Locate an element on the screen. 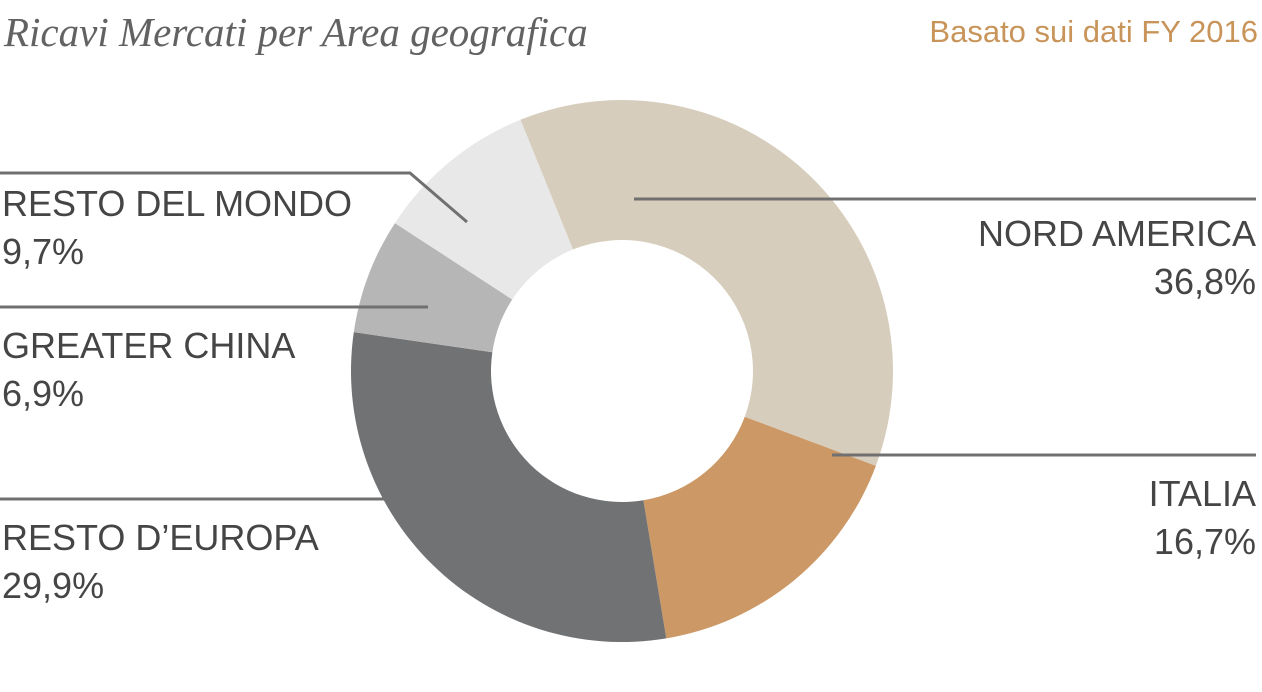 This screenshot has height=692, width=1262. chart-title: Ricavi Mercati per Area geografica is located at coordinates (296, 32).